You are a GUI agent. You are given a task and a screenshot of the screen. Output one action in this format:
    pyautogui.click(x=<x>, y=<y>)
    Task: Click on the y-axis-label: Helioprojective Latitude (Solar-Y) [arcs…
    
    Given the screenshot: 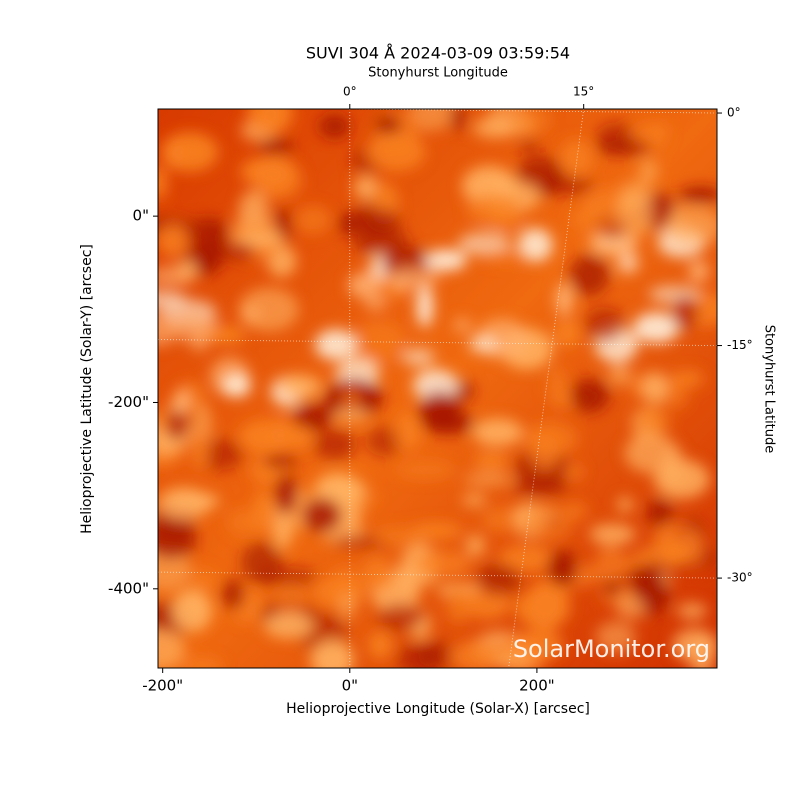 What is the action you would take?
    pyautogui.click(x=87, y=389)
    